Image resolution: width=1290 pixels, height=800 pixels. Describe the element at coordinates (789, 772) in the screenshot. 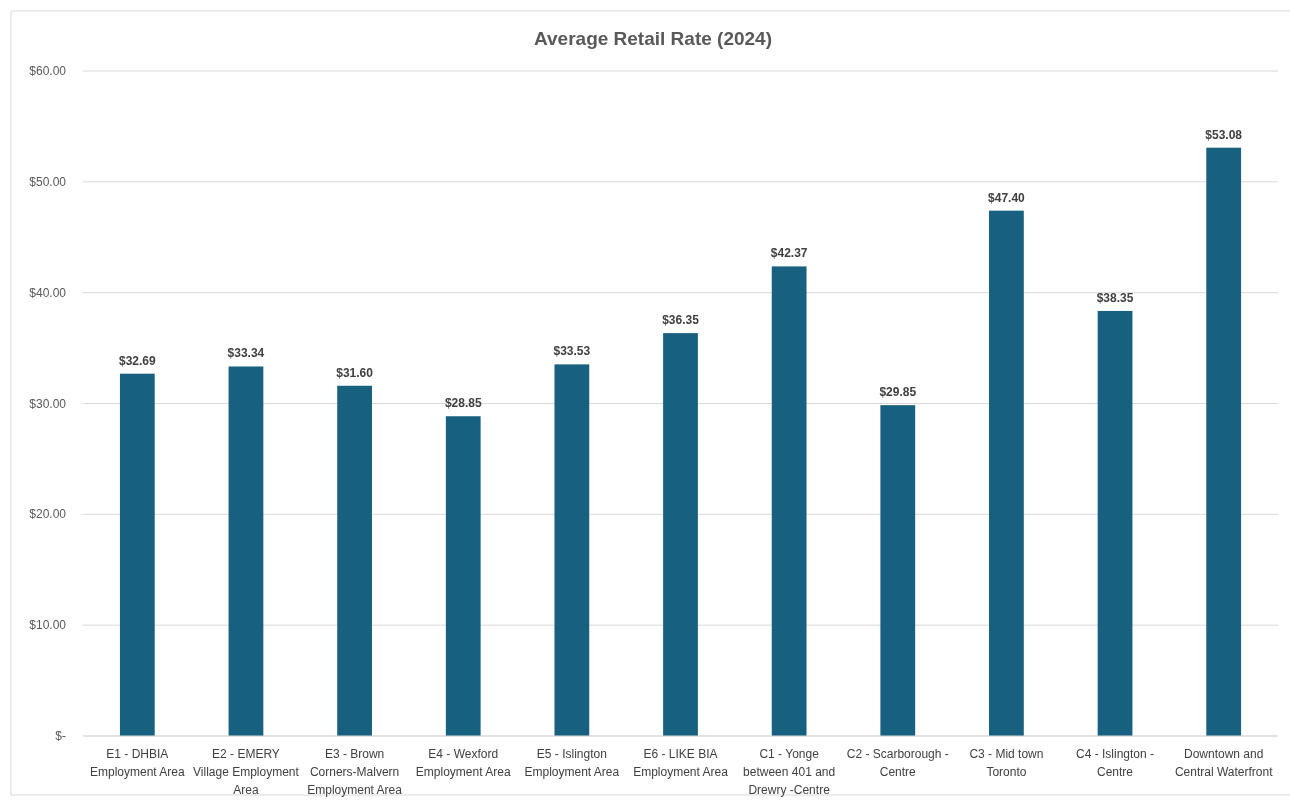

I see `x-tick-label: C1 - Yonge between 401 and Drewry -Centre` at that location.